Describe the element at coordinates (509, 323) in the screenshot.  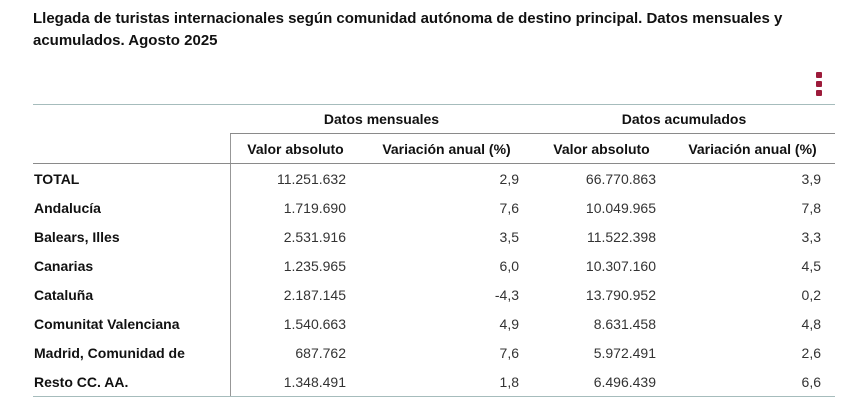
I see `cell-monthly-variation: 4,9` at that location.